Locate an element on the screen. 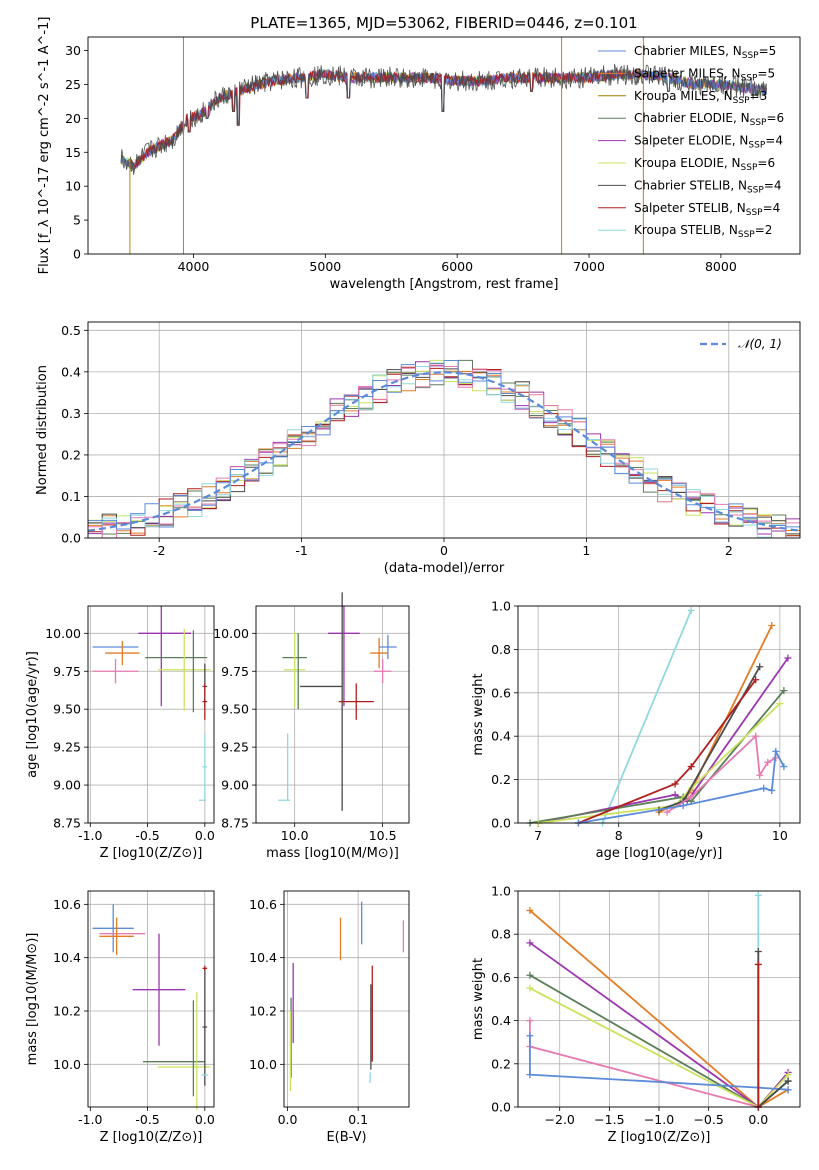 The width and height of the screenshot is (819, 1170). spectrum-line-chabrier_stelib is located at coordinates (443, 119).